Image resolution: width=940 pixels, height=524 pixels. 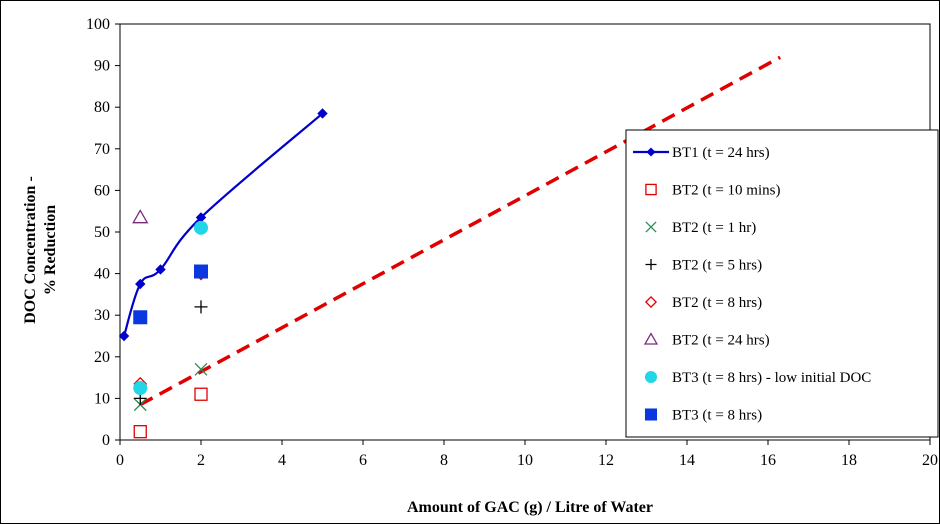 What do you see at coordinates (726, 191) in the screenshot?
I see `legend-label: BT2 (t = 10 mins)` at bounding box center [726, 191].